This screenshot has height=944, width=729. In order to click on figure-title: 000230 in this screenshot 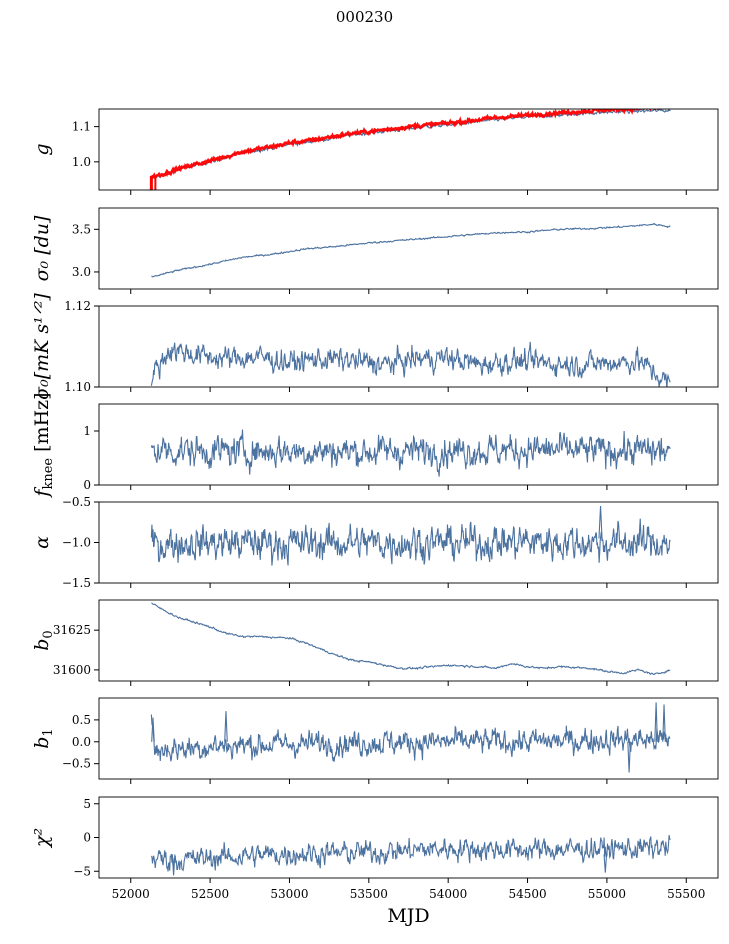, I will do `click(364, 17)`.